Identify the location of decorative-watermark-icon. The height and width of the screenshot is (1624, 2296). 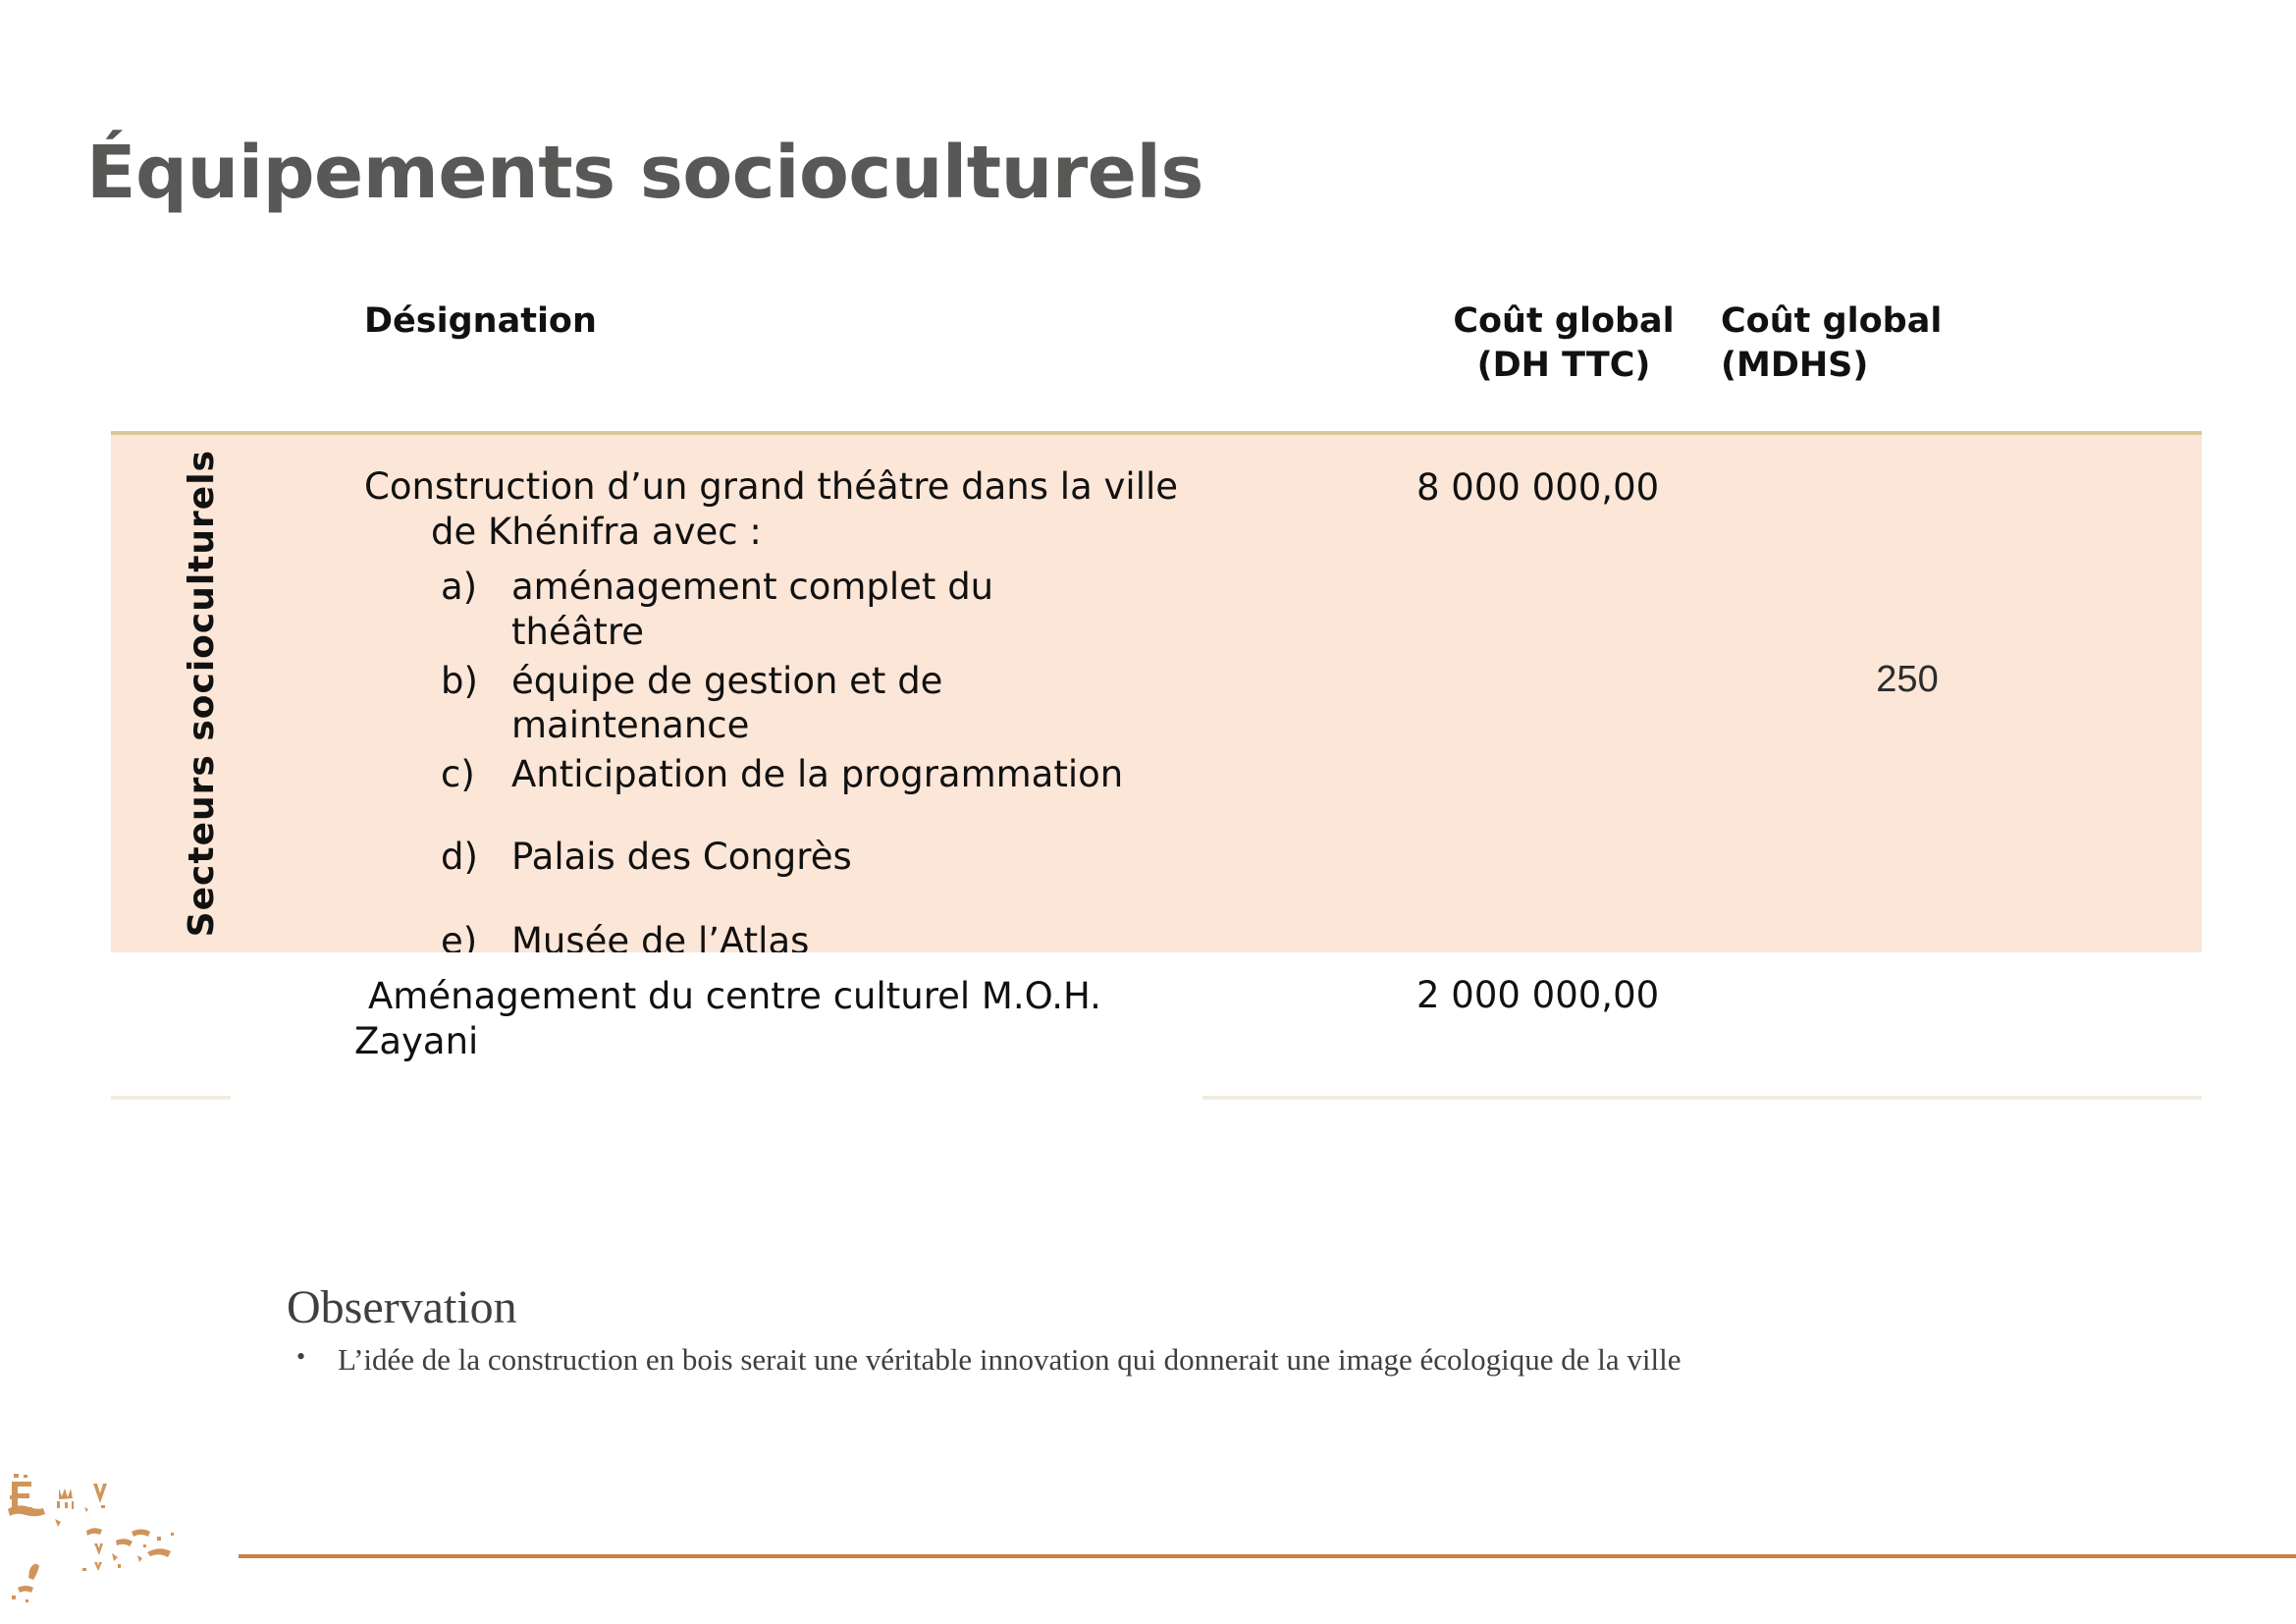
(91, 1538).